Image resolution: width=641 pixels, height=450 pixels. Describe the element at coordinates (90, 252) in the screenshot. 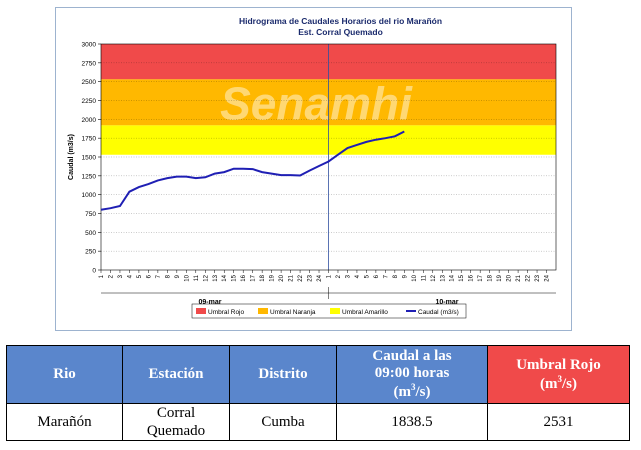

I see `y-tick-label: 250` at that location.